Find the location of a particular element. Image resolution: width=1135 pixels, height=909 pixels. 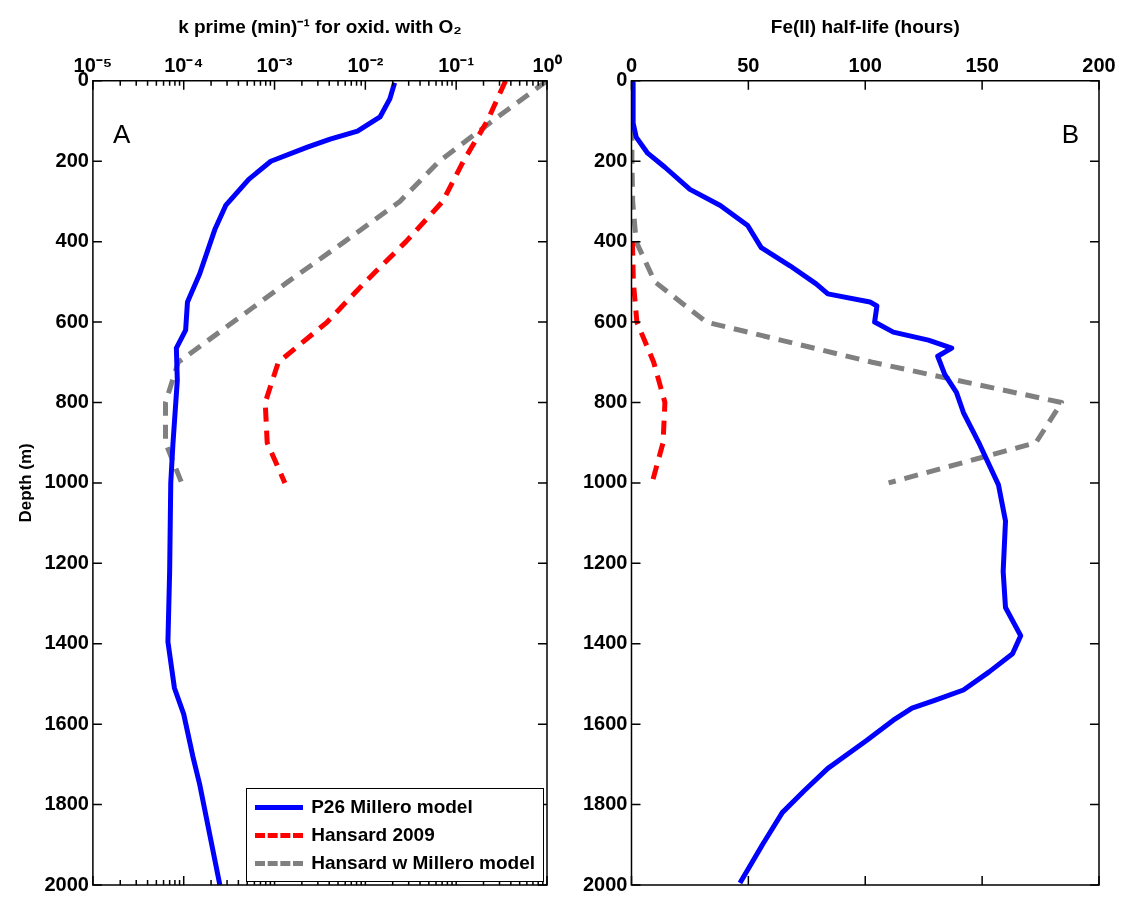

x-tick-label: 10⁻³ is located at coordinates (274, 65).